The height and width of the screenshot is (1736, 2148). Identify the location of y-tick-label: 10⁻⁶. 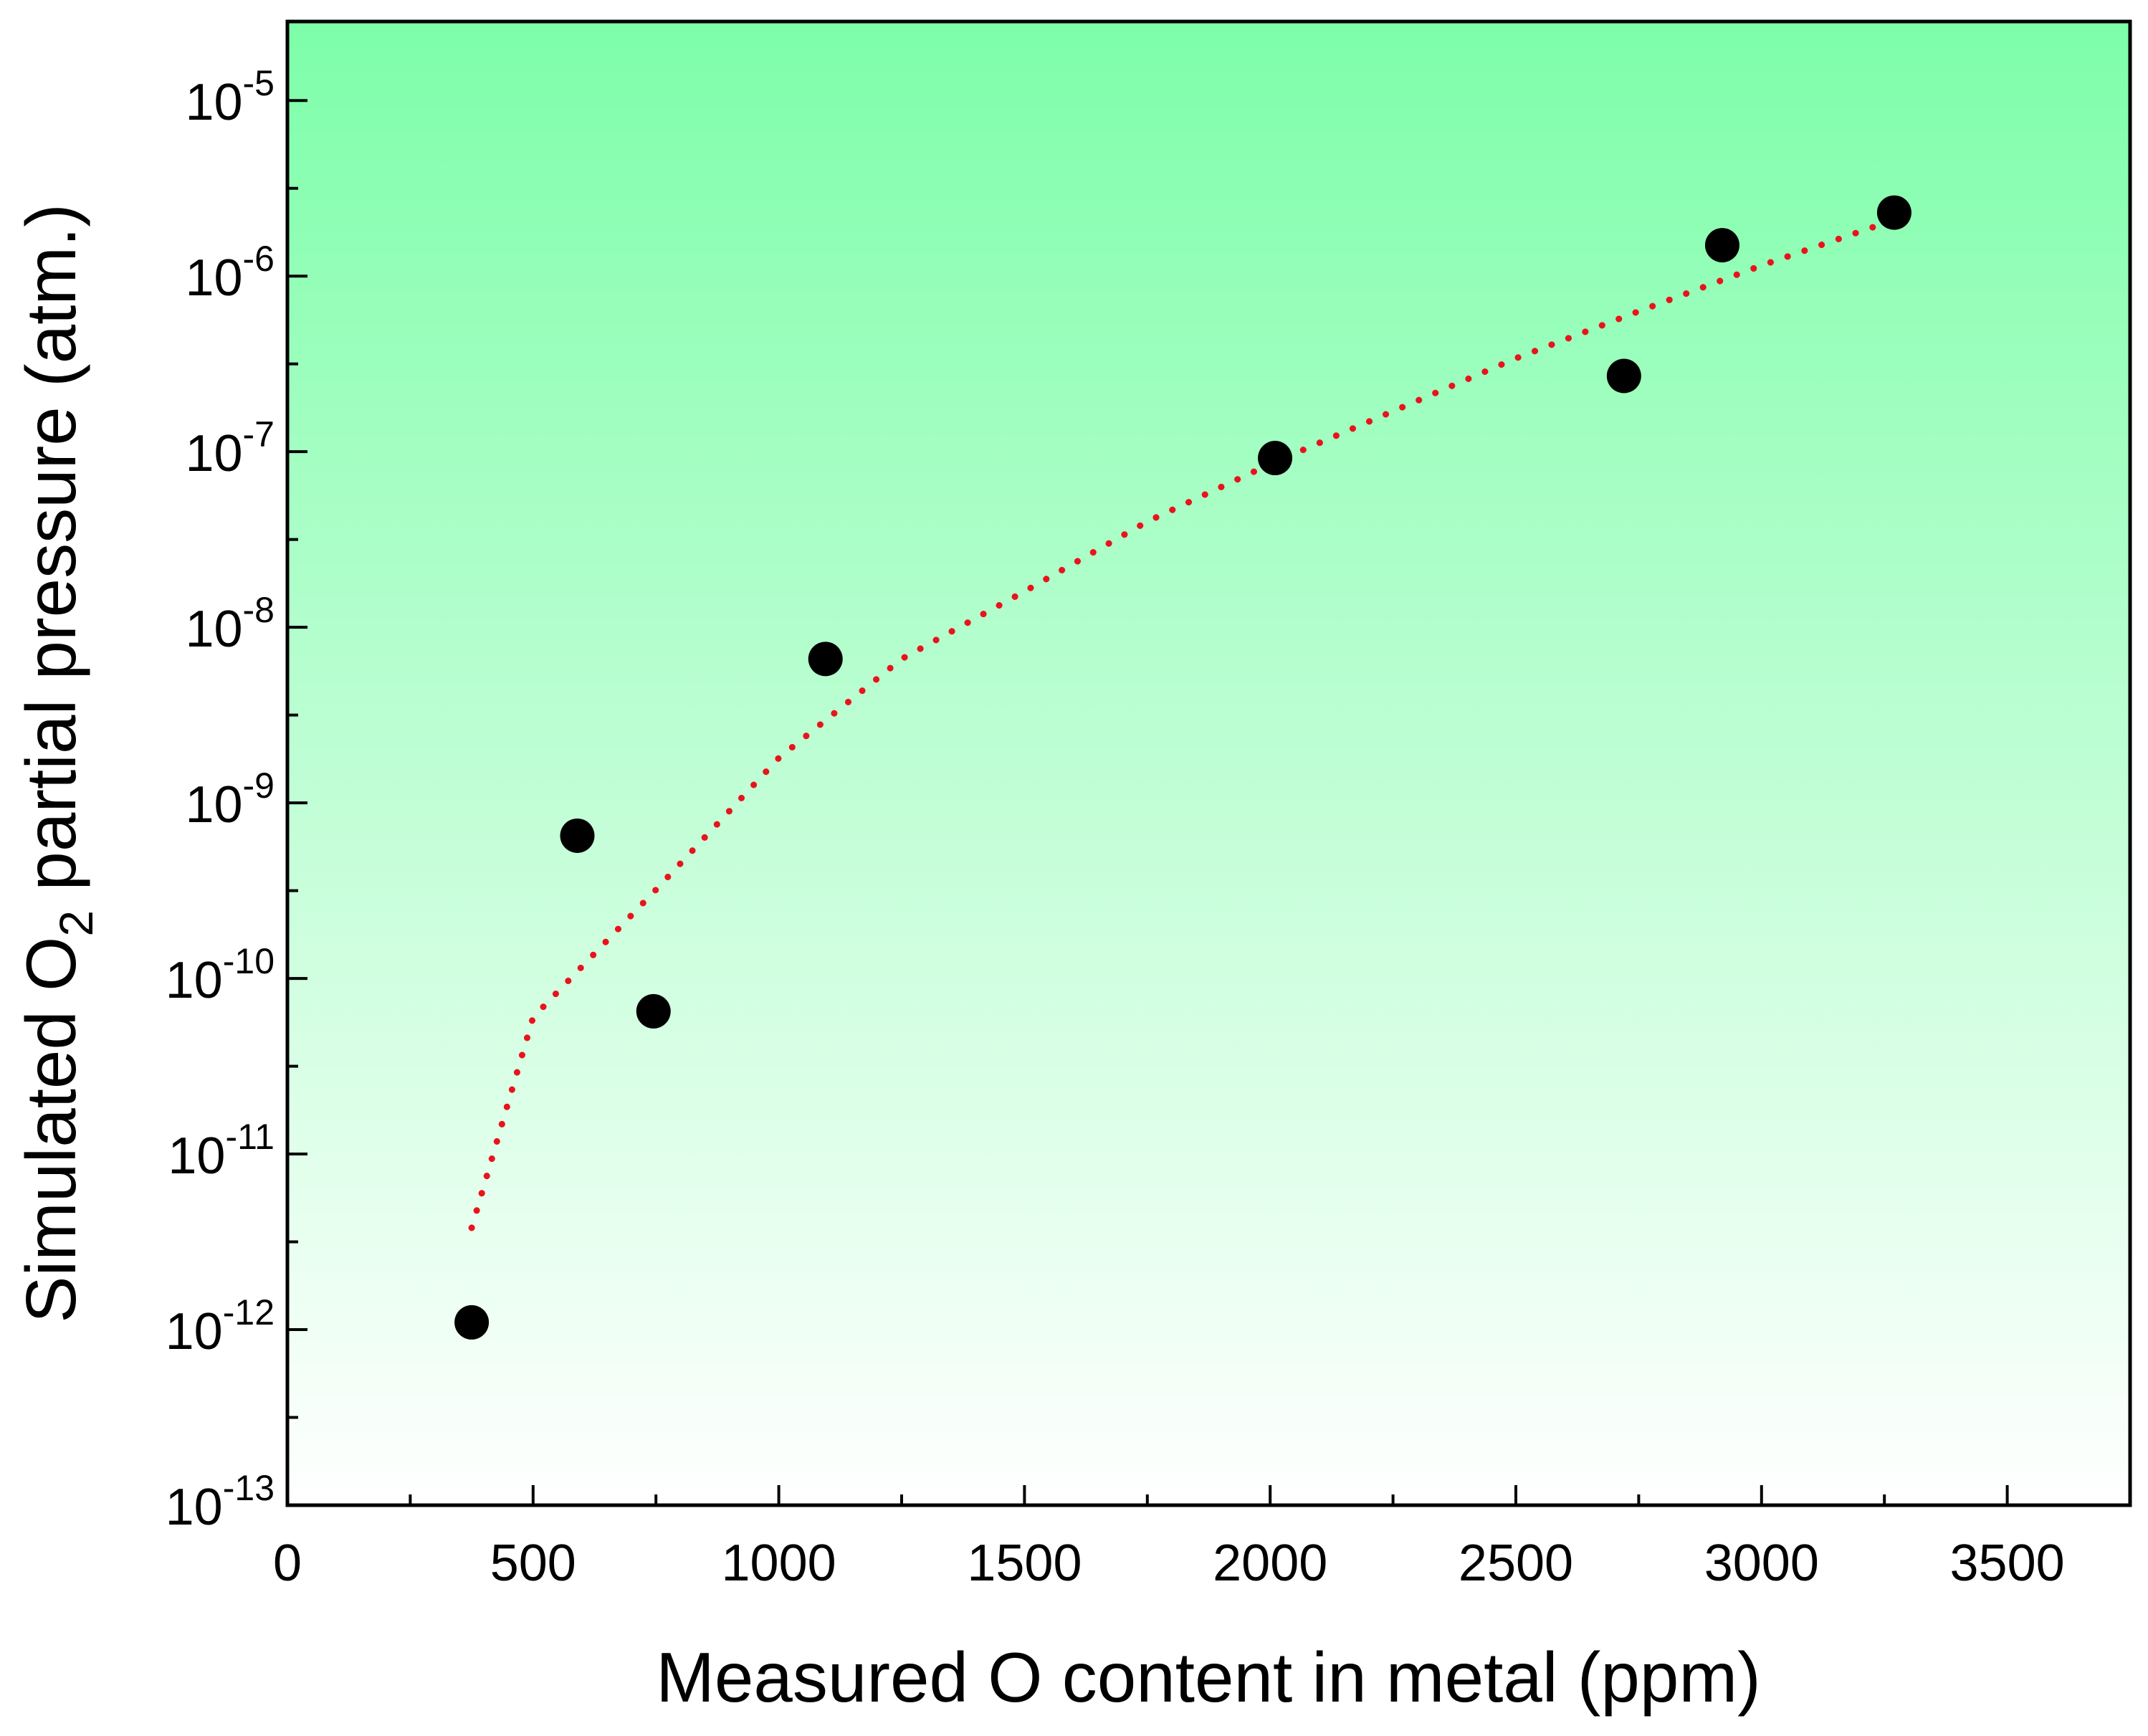
(230, 273).